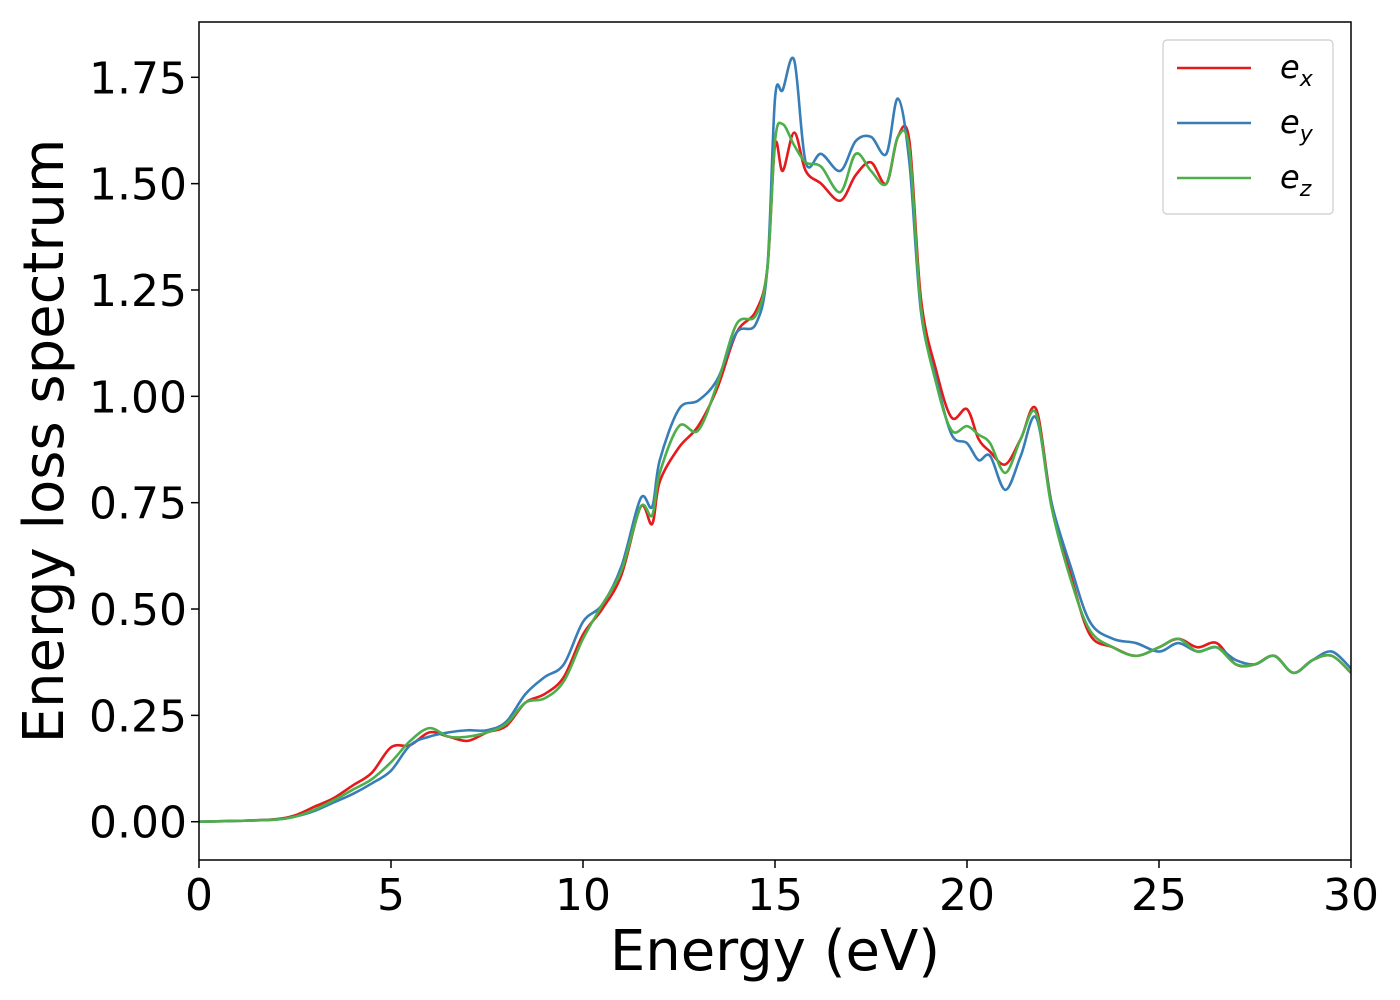  What do you see at coordinates (1305, 189) in the screenshot?
I see `legend-label-subscript: z` at bounding box center [1305, 189].